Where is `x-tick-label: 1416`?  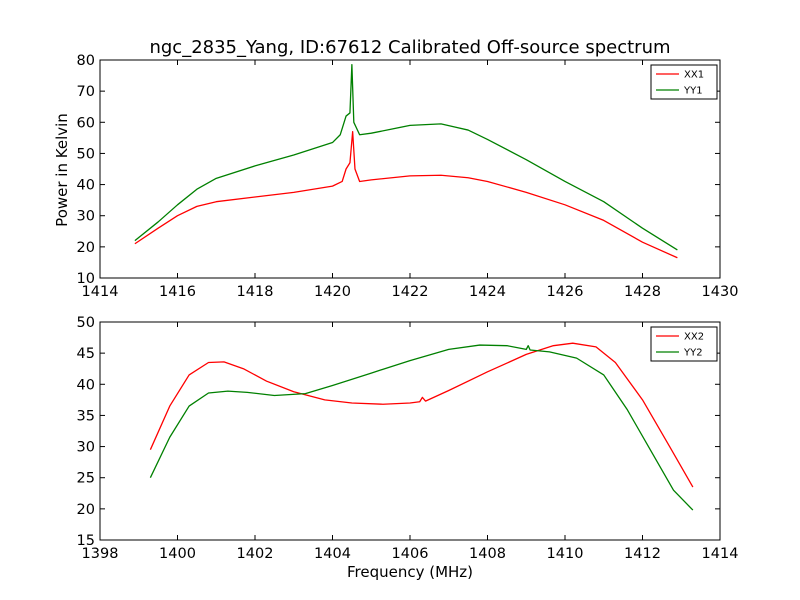 x-tick-label: 1416 is located at coordinates (177, 292).